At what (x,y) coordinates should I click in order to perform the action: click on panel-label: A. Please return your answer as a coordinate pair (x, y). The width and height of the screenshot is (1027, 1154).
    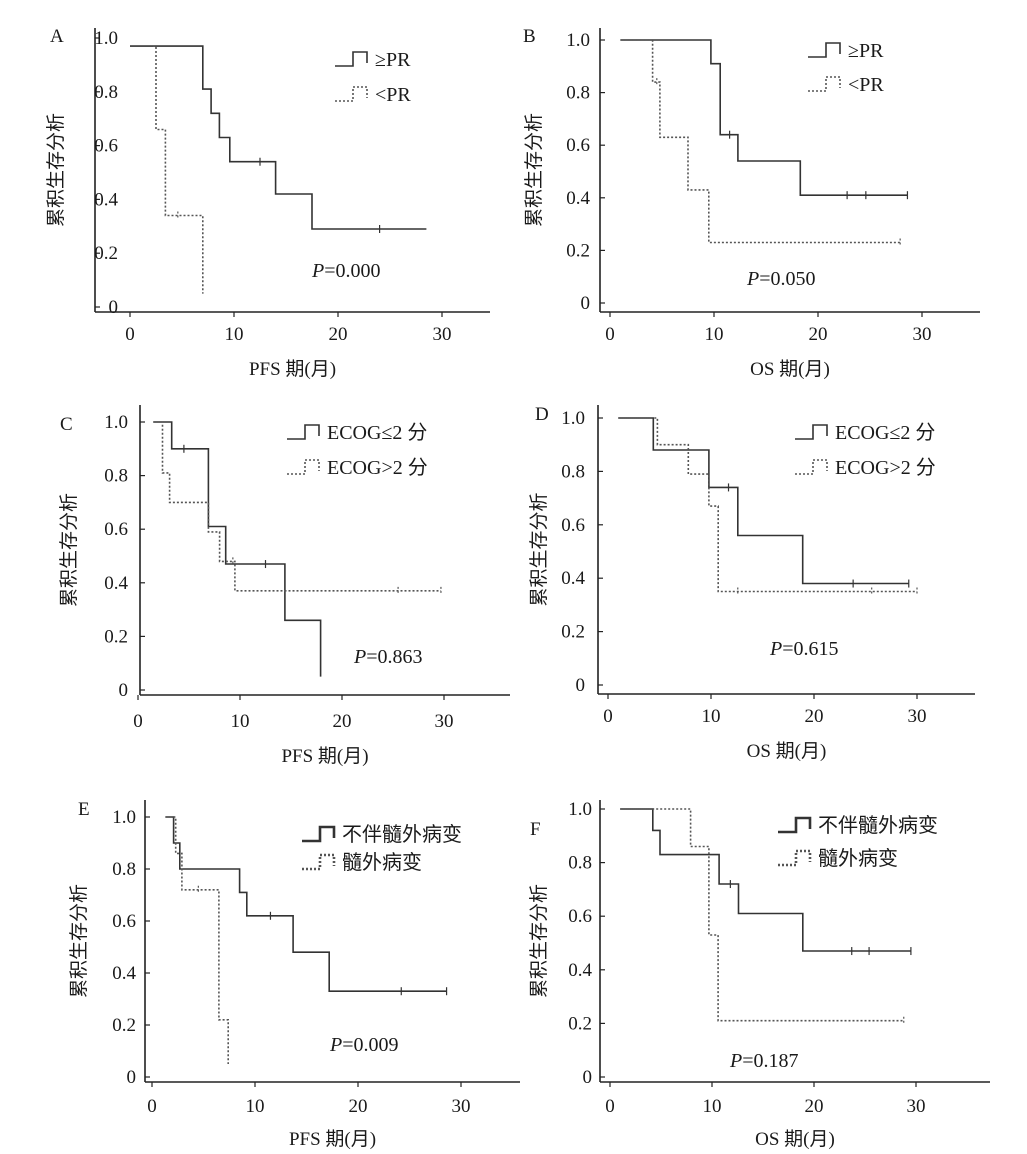
    Looking at the image, I should click on (57, 36).